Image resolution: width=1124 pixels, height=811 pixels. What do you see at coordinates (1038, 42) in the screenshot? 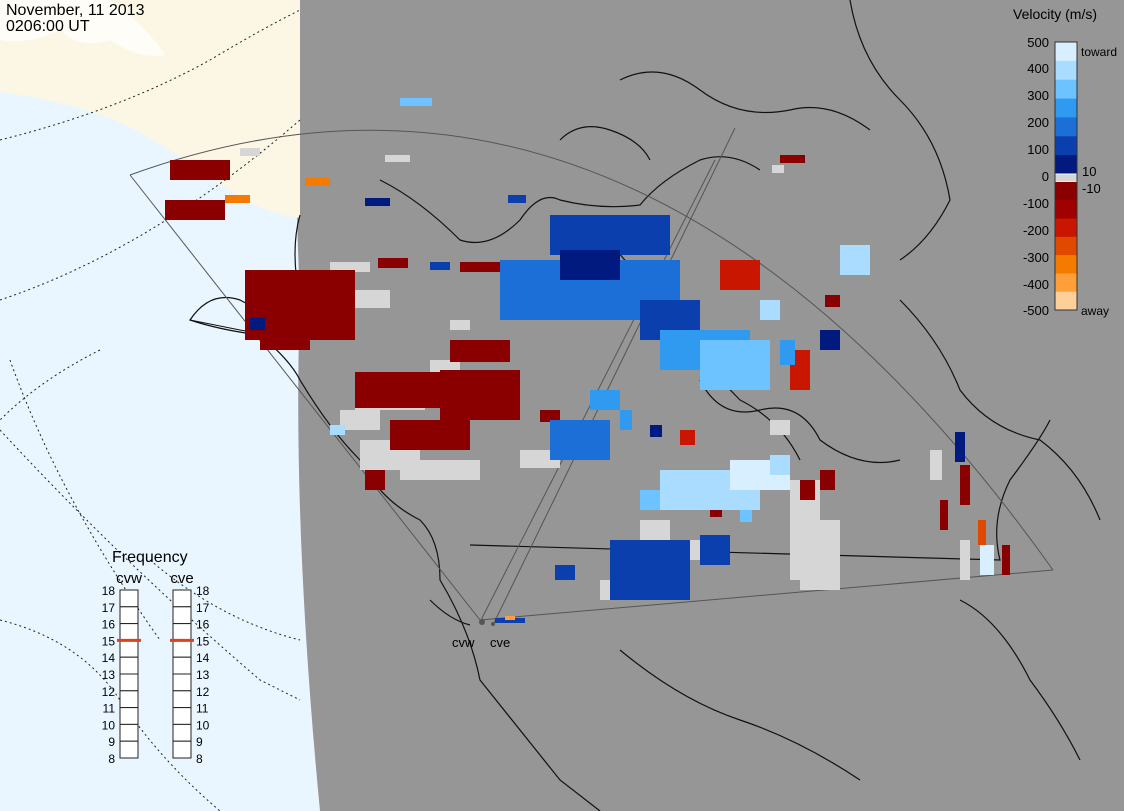
I see `colorbar-tick-label: 500` at bounding box center [1038, 42].